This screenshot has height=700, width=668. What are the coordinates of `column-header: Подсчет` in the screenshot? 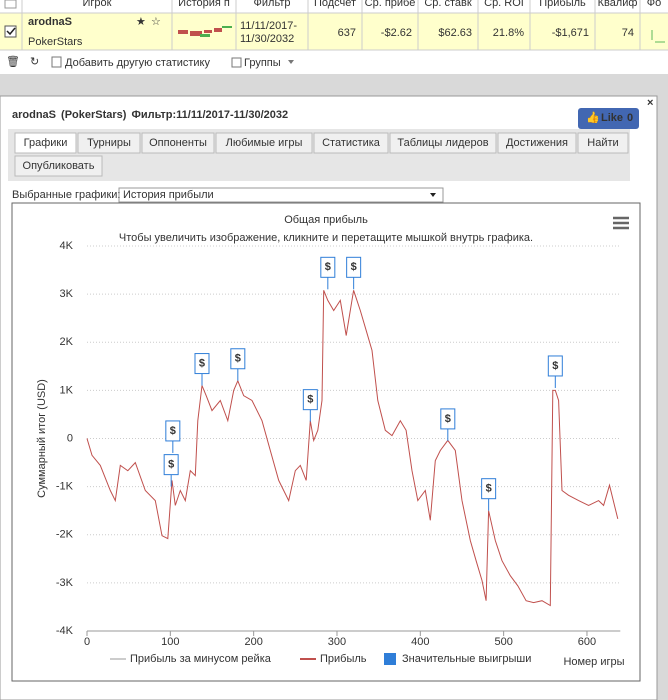 It's located at (335, 4).